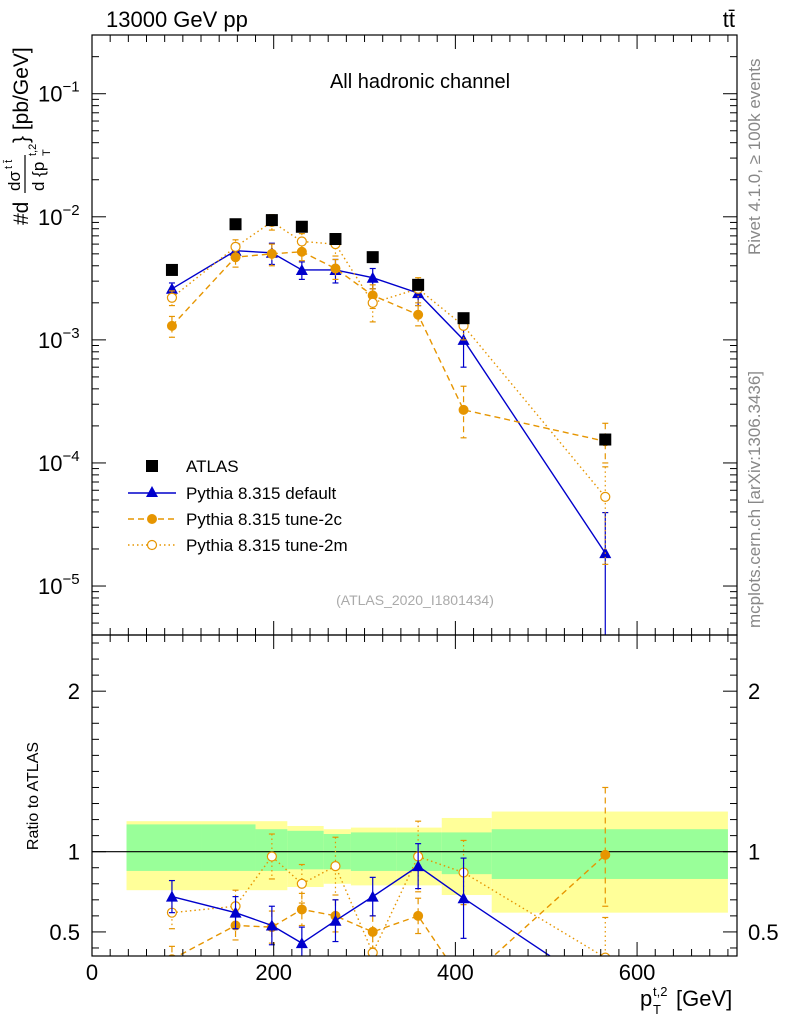  I want to click on main-y-tick-label: 10⁻¹, so click(59, 93).